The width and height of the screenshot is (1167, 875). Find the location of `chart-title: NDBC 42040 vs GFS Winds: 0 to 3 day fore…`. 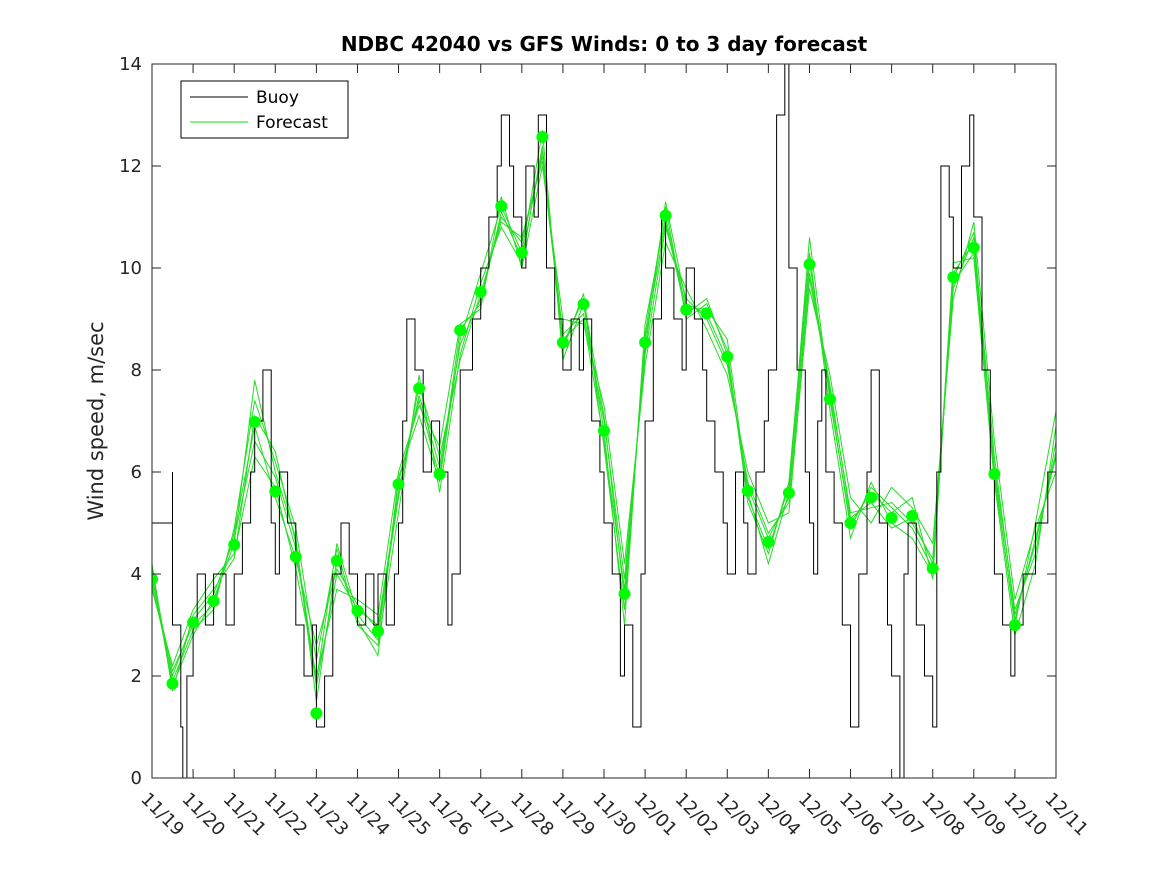

chart-title: NDBC 42040 vs GFS Winds: 0 to 3 day fore… is located at coordinates (604, 44).